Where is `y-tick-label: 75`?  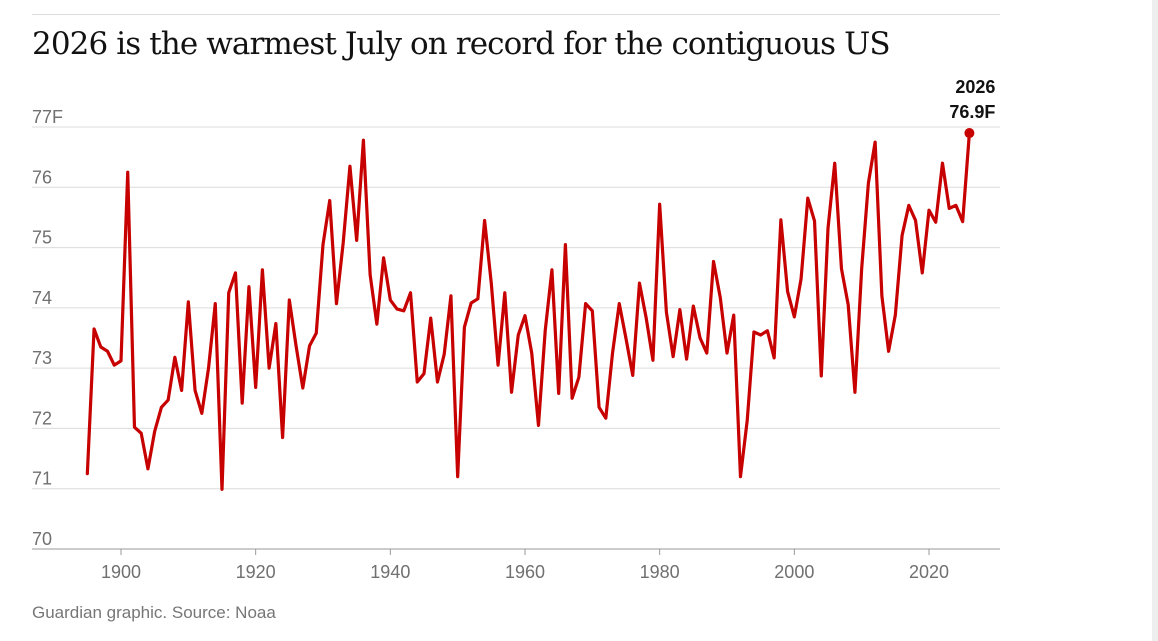 y-tick-label: 75 is located at coordinates (42, 238).